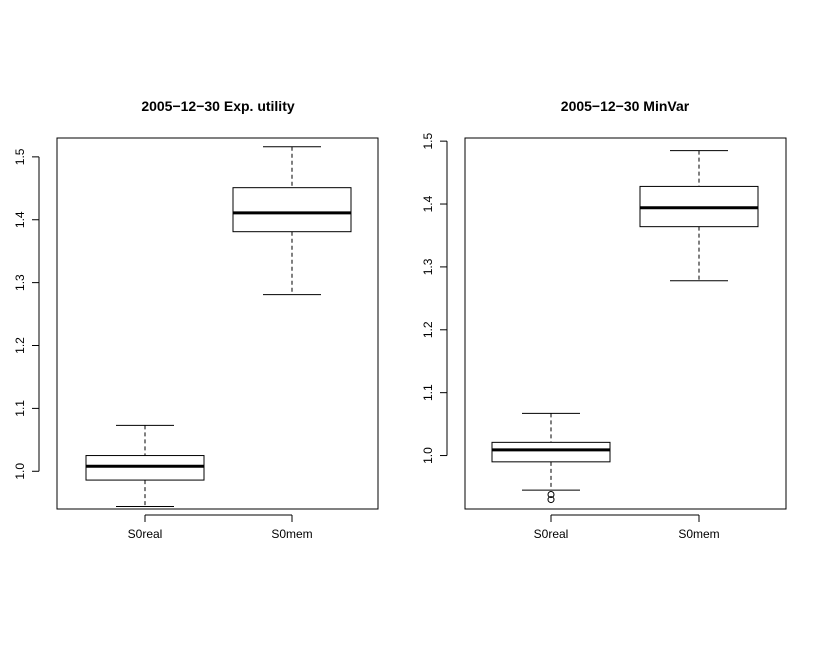  Describe the element at coordinates (218, 106) in the screenshot. I see `chart-title: 2005−12−30 Exp. utility` at that location.